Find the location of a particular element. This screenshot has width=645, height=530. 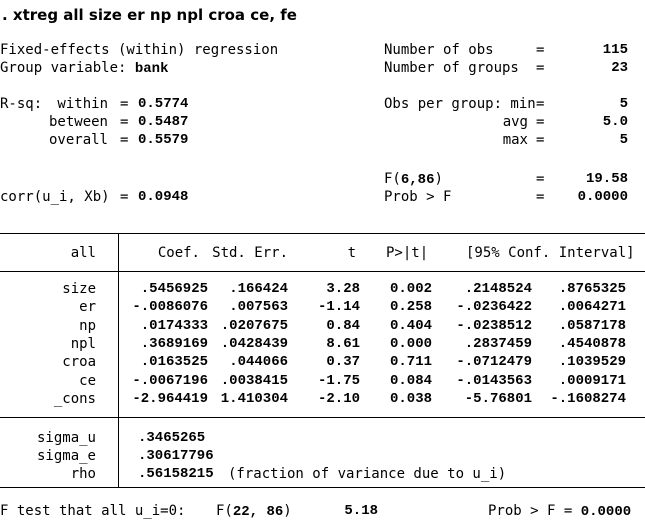

rsq-overall-eq: = is located at coordinates (124, 140).